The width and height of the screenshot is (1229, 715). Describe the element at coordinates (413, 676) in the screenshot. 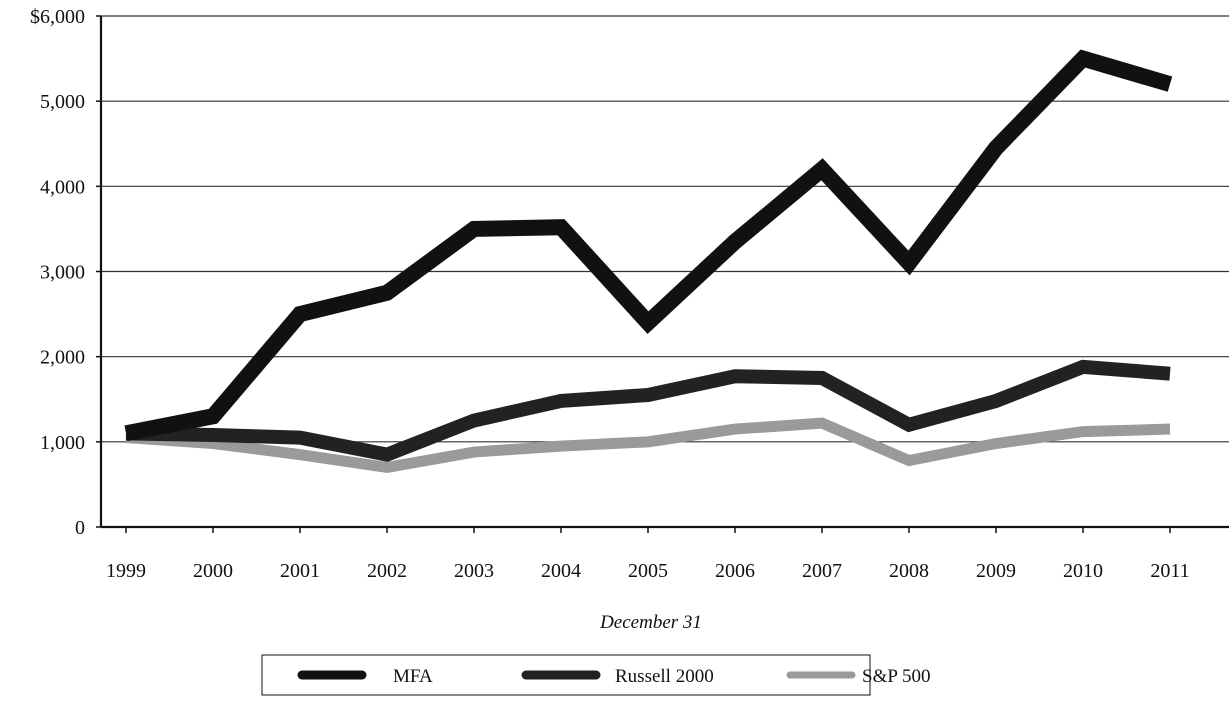

I see `legend-label-mfa: MFA` at that location.